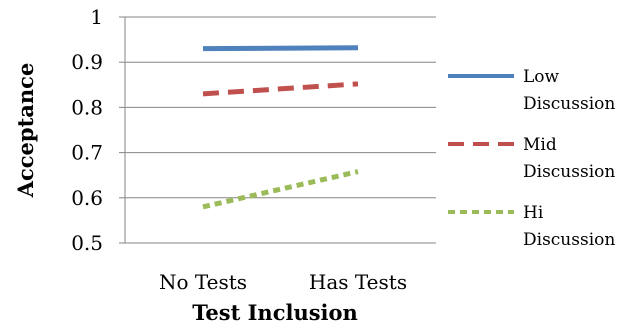  What do you see at coordinates (87, 198) in the screenshot?
I see `y-tick-label: 0.6` at bounding box center [87, 198].